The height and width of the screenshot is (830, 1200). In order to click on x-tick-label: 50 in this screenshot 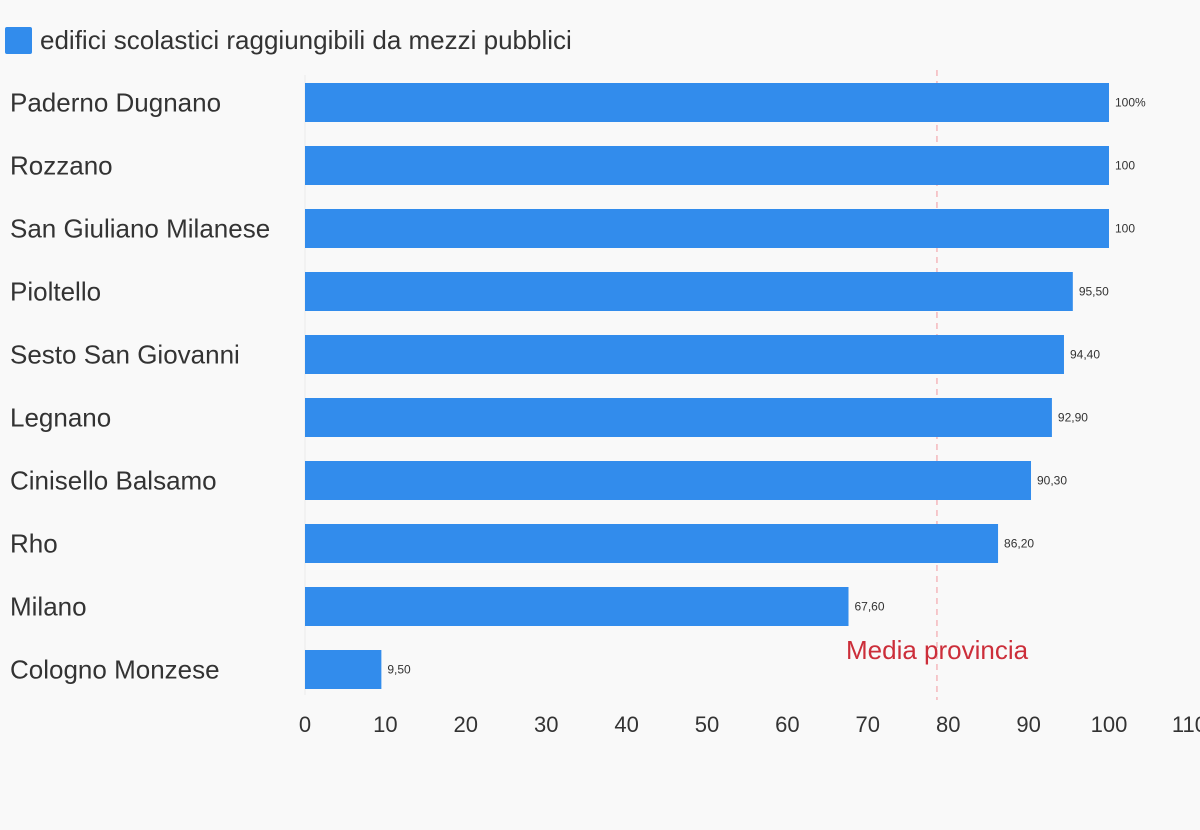, I will do `click(707, 724)`.